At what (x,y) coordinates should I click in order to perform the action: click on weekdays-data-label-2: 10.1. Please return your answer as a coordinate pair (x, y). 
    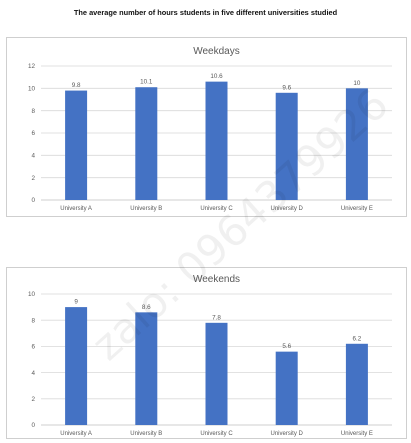
    Looking at the image, I should click on (146, 82).